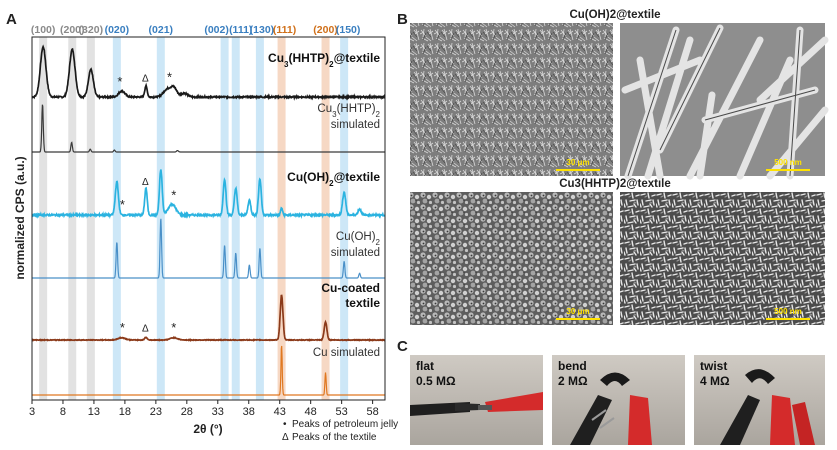 This screenshot has height=450, width=837. Describe the element at coordinates (715, 381) in the screenshot. I see `photo-twist-resistance: 4 MΩ` at that location.